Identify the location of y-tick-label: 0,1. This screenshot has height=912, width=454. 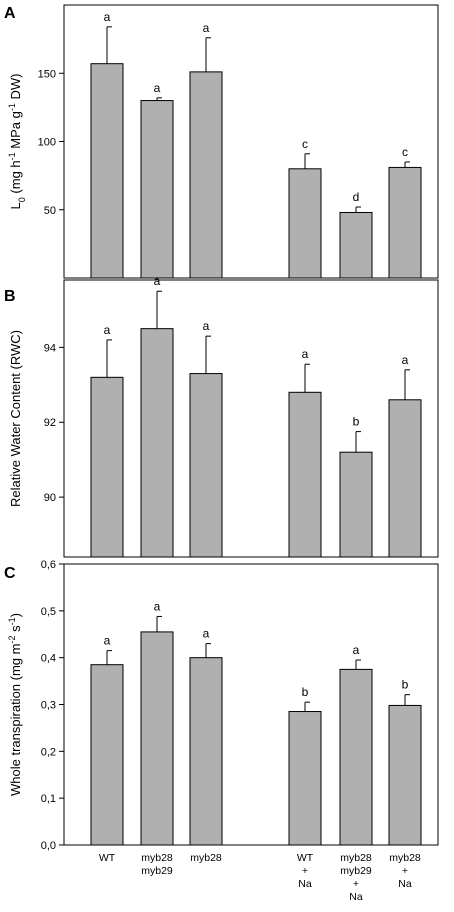
(48, 799).